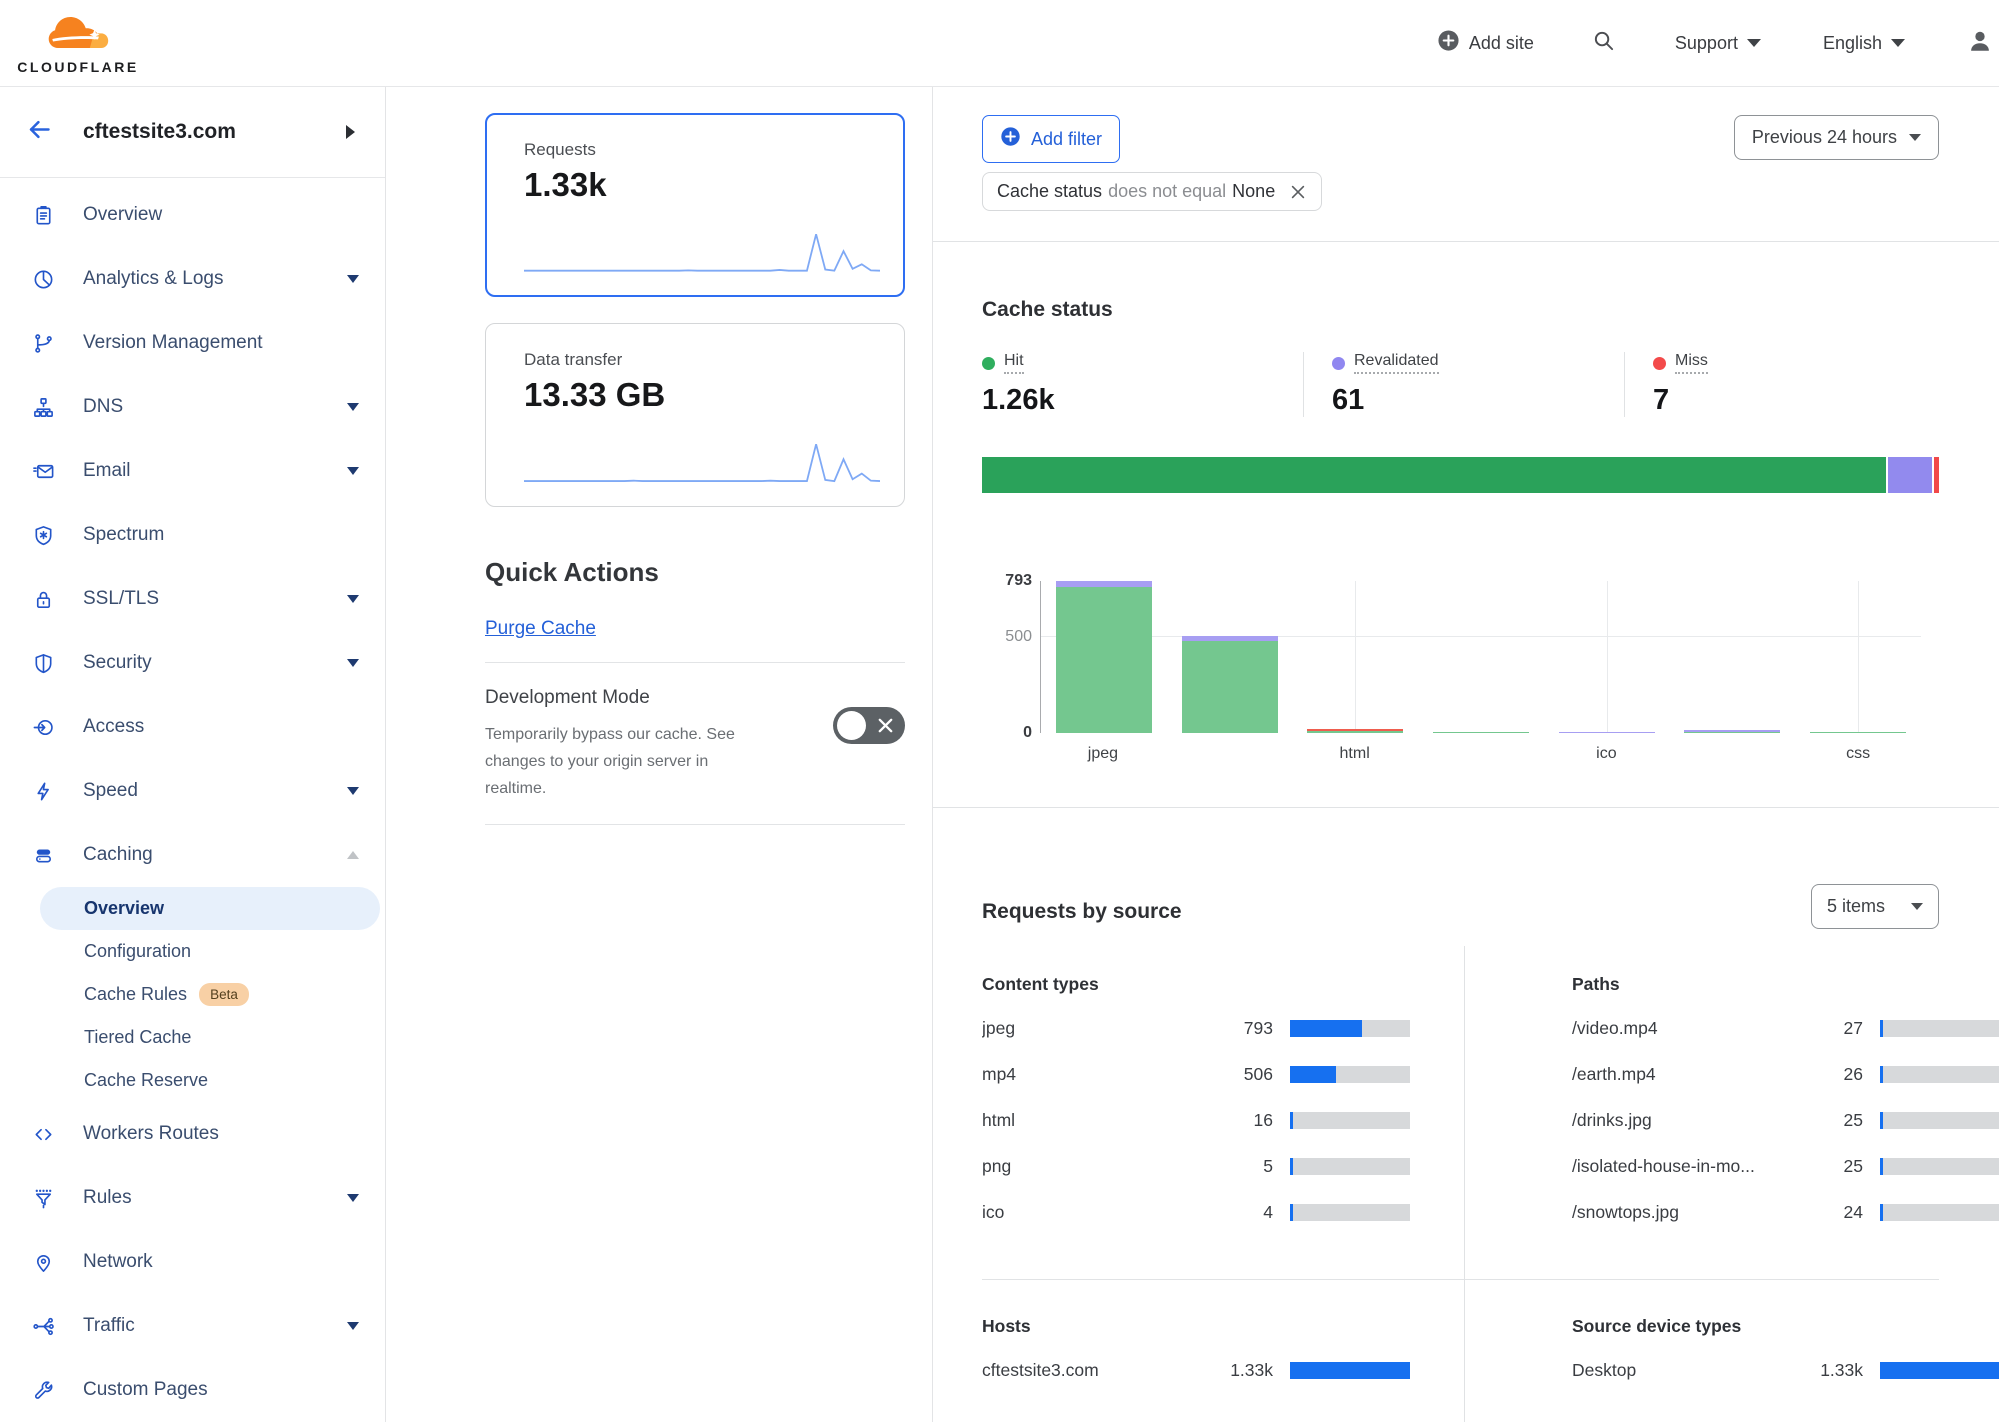 This screenshot has height=1422, width=1999. What do you see at coordinates (1298, 192) in the screenshot?
I see `remove-filter-icon` at bounding box center [1298, 192].